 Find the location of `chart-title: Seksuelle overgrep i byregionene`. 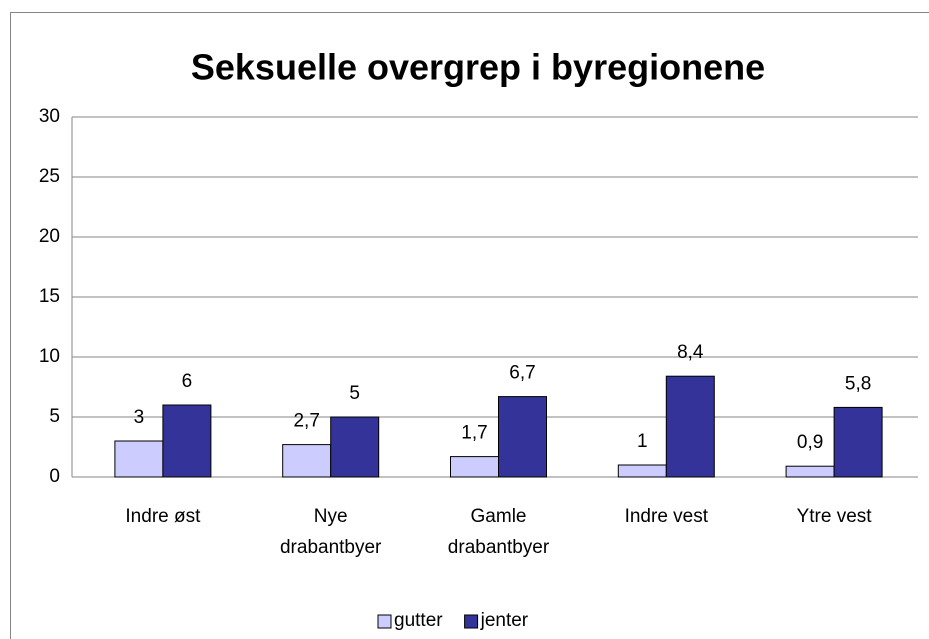

chart-title: Seksuelle overgrep i byregionene is located at coordinates (478, 67).